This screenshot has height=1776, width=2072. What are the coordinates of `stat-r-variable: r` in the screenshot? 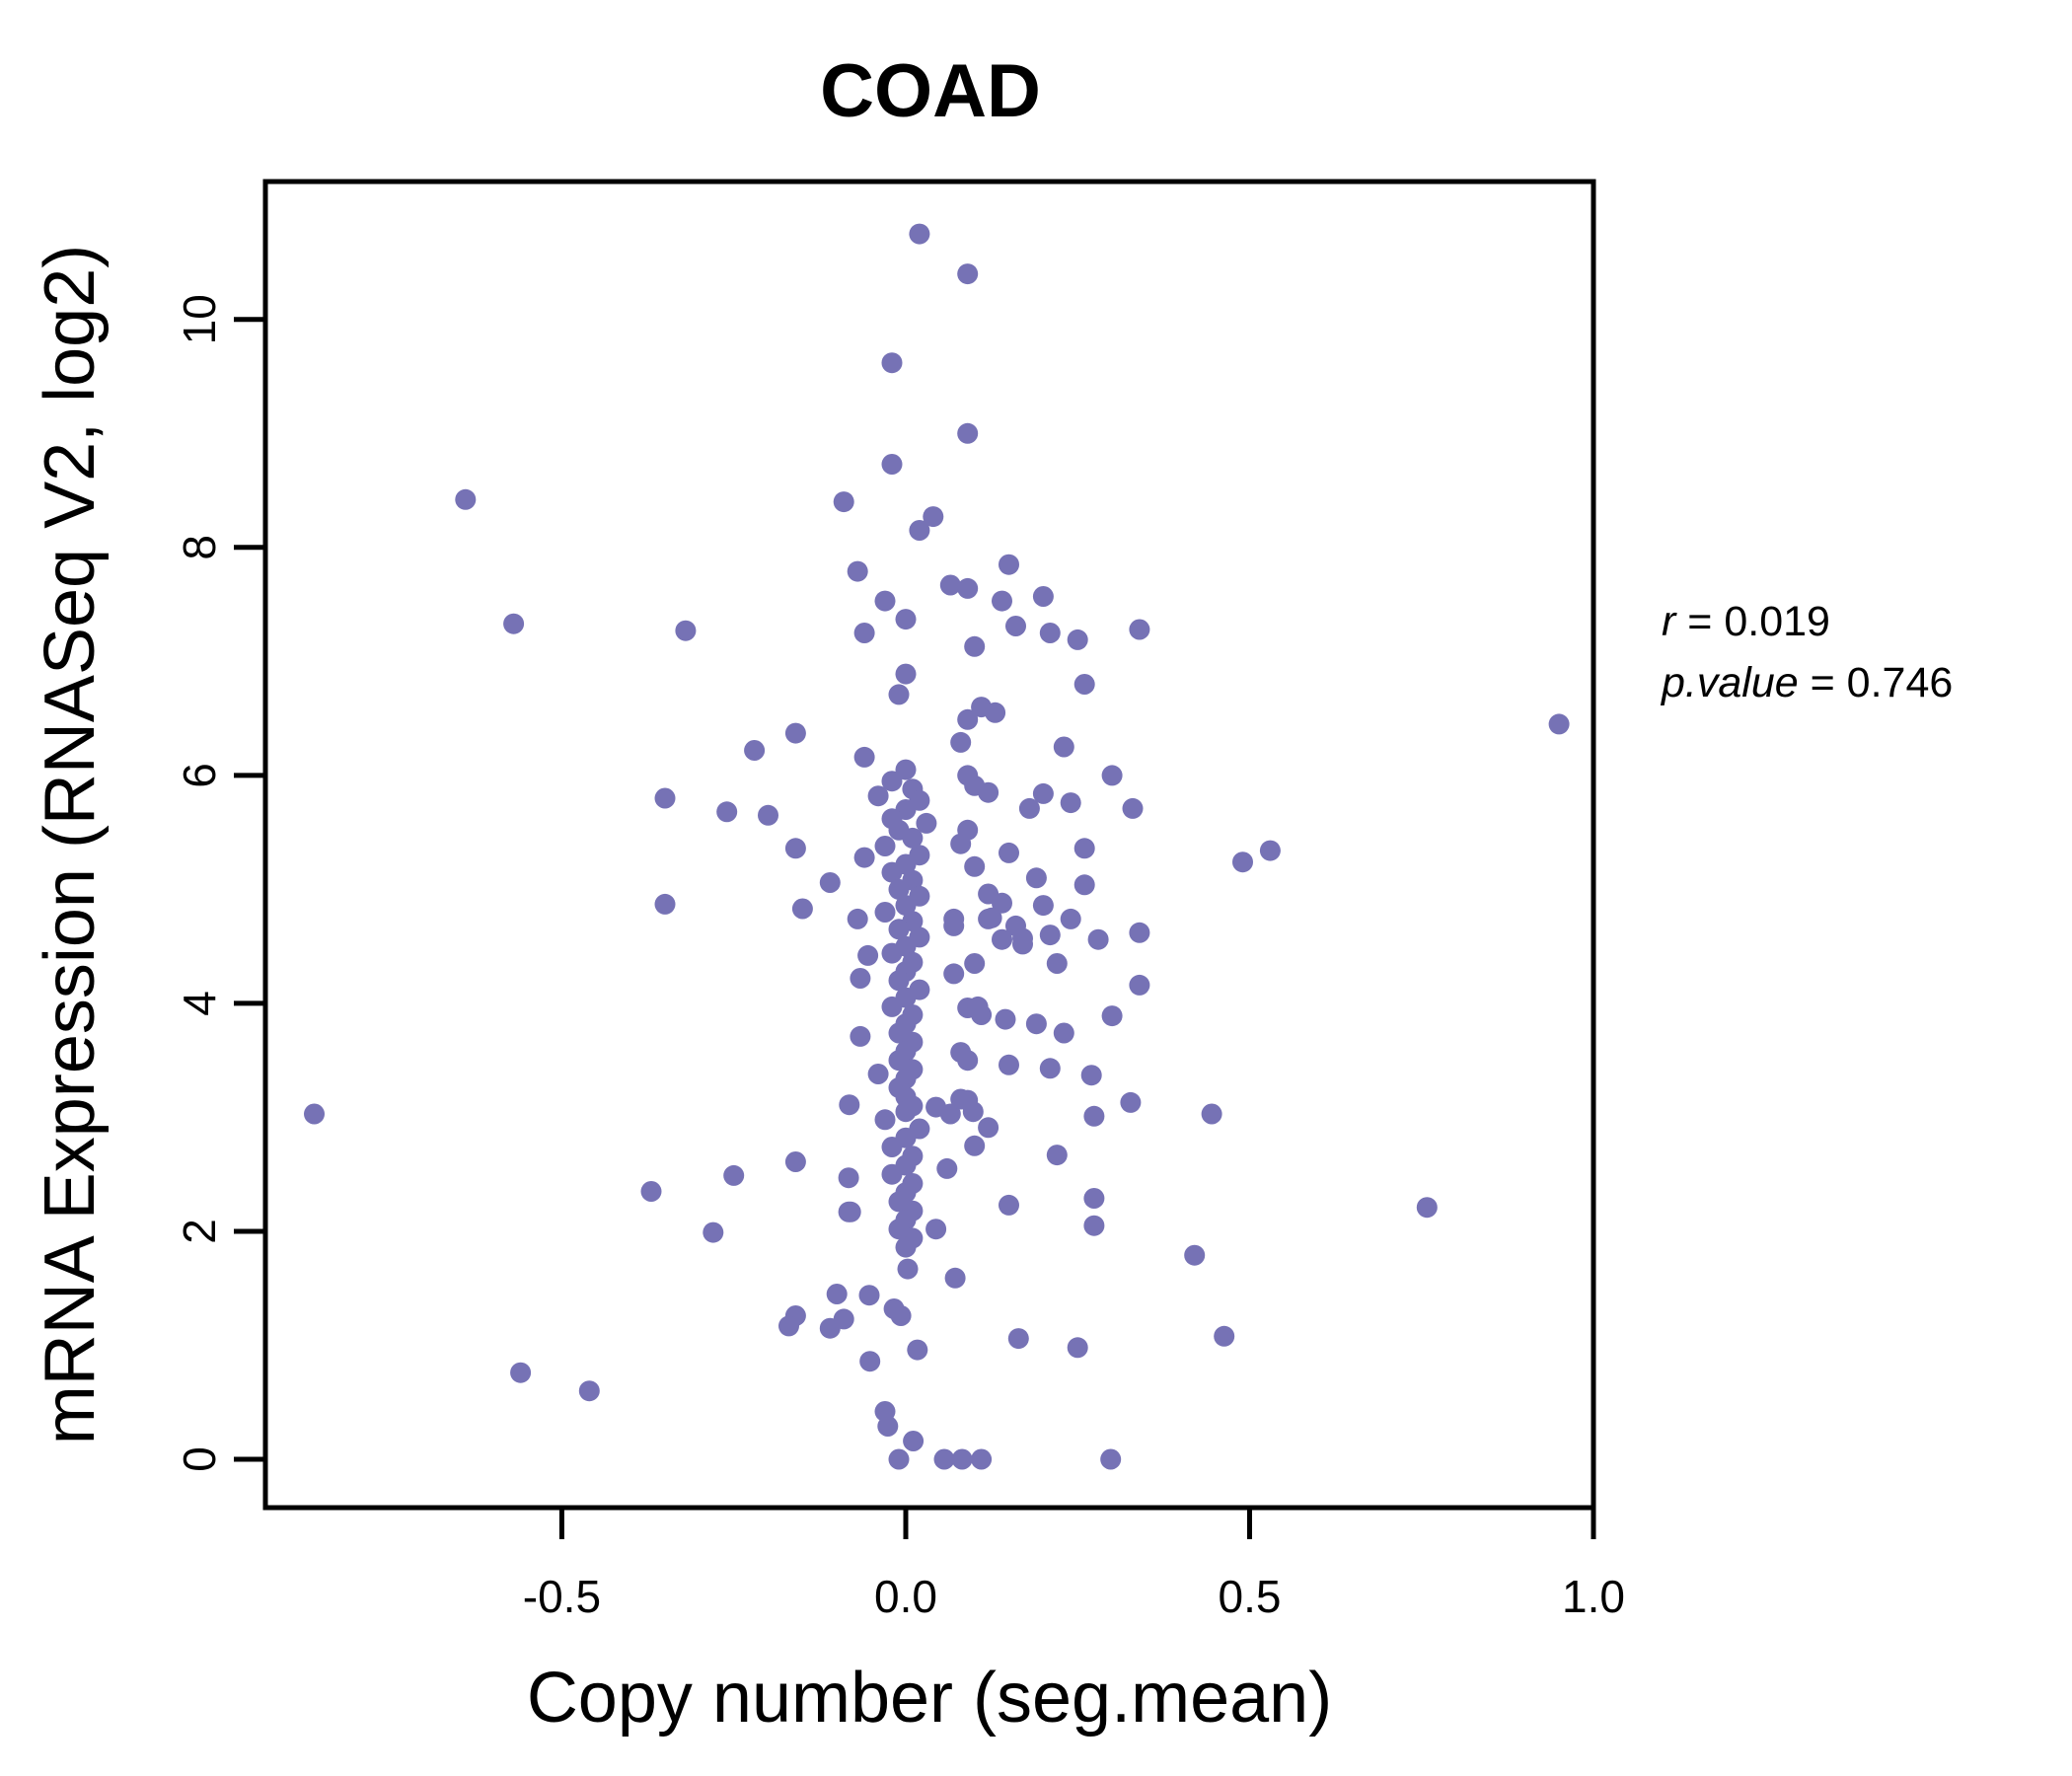 It's located at (1670, 621).